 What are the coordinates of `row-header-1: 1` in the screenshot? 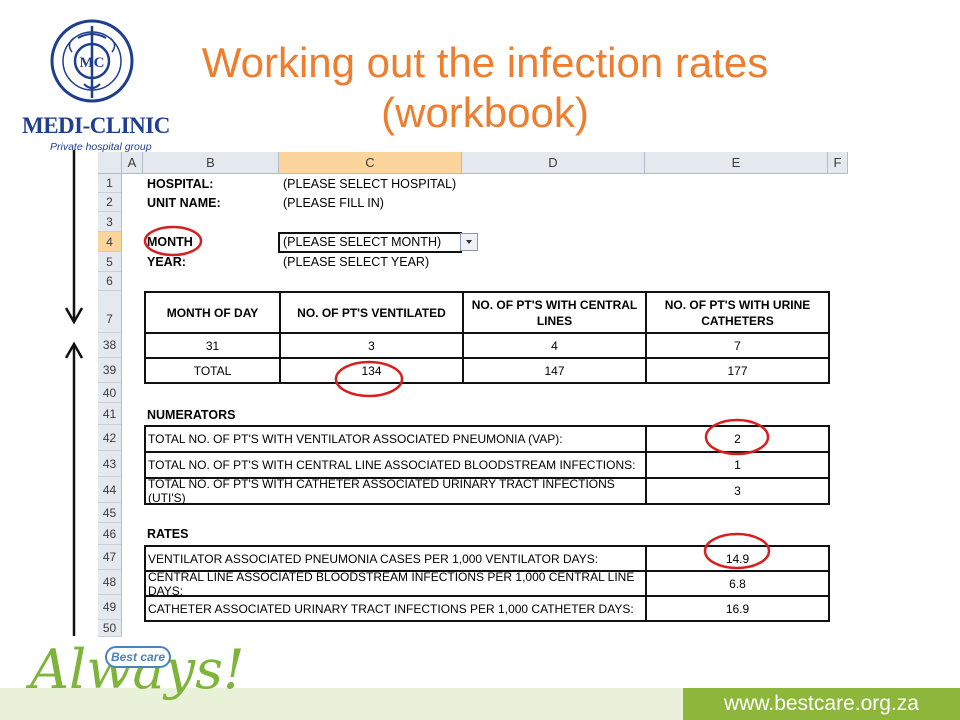 It's located at (110, 183).